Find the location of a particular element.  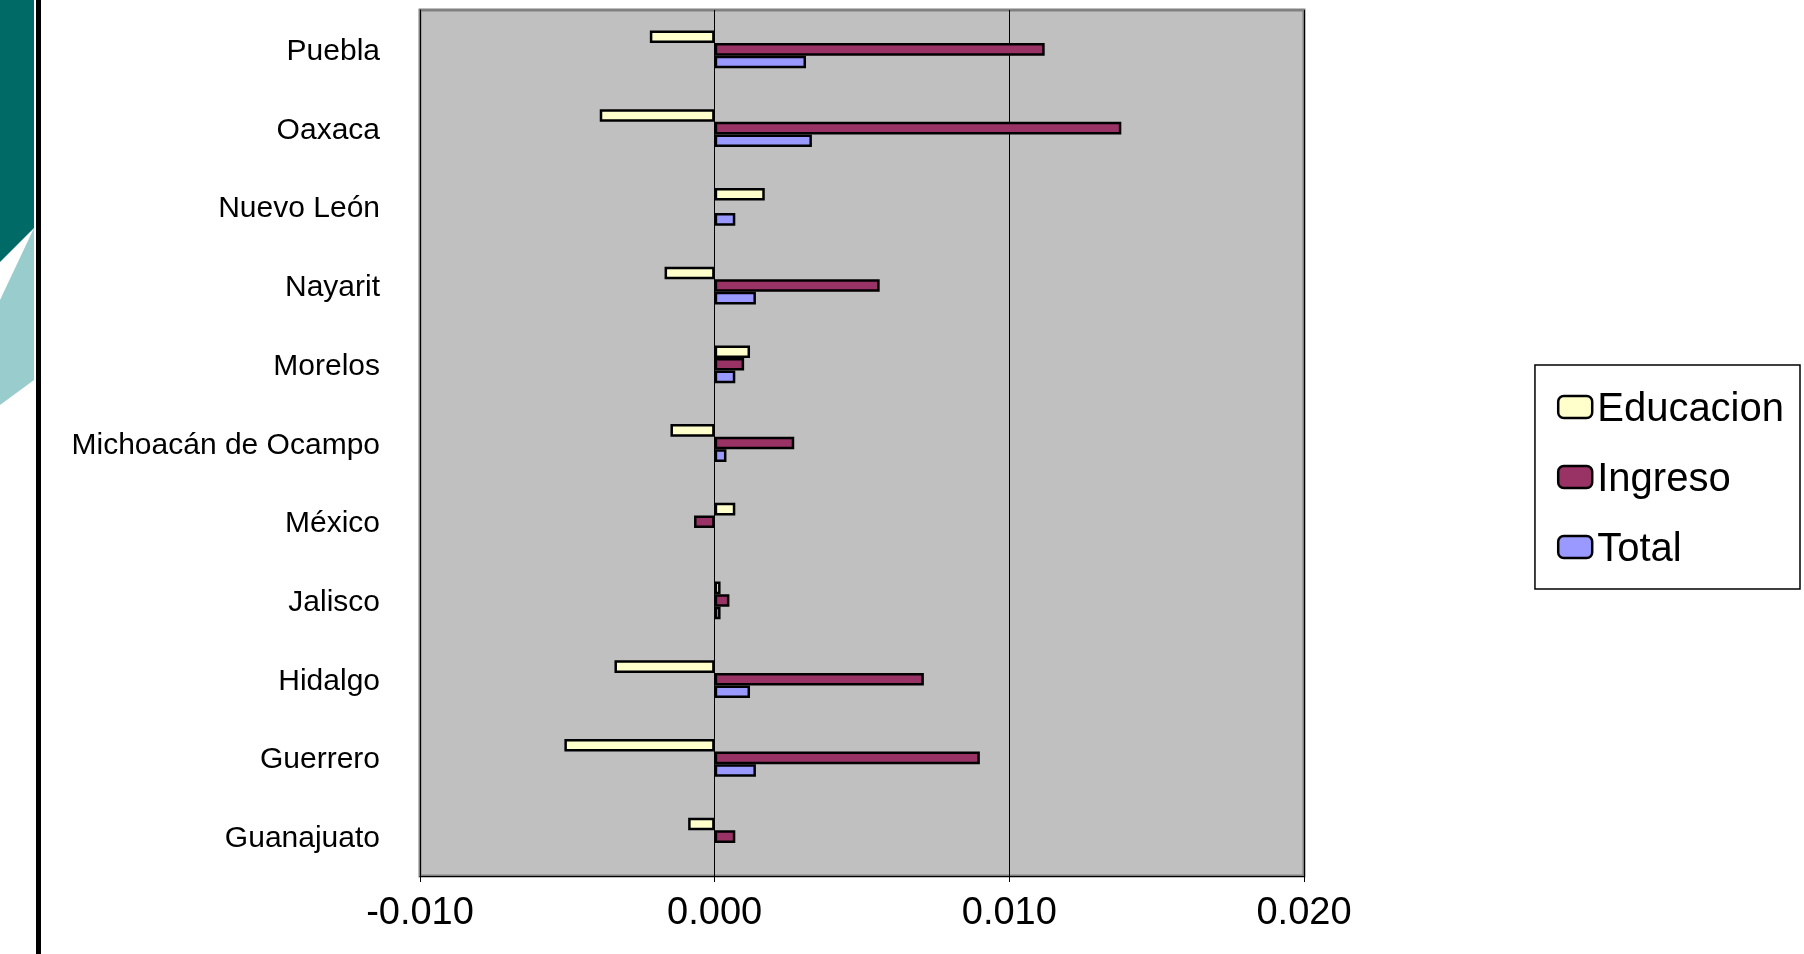

y-tick-label: Michoacán de Ocampo is located at coordinates (225, 443).